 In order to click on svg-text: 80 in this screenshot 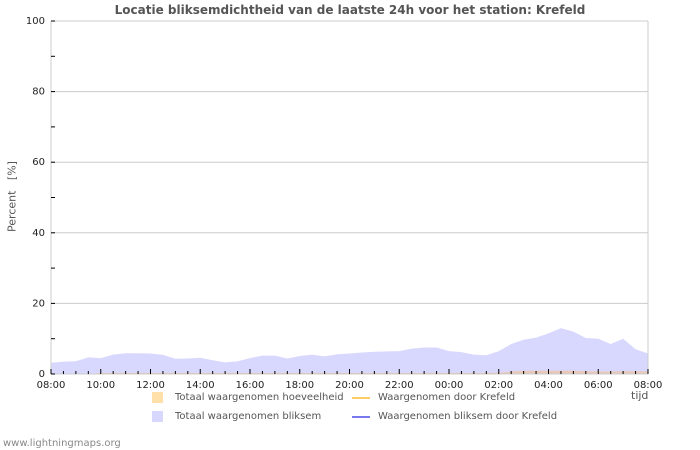, I will do `click(38, 92)`.